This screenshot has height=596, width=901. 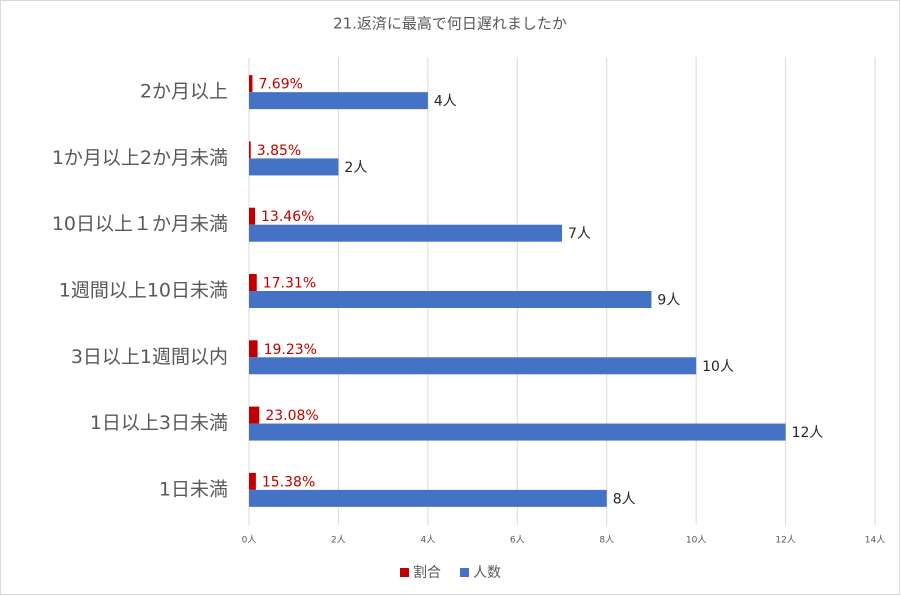 What do you see at coordinates (149, 357) in the screenshot?
I see `y-tick-label: 3日以上1週間以内` at bounding box center [149, 357].